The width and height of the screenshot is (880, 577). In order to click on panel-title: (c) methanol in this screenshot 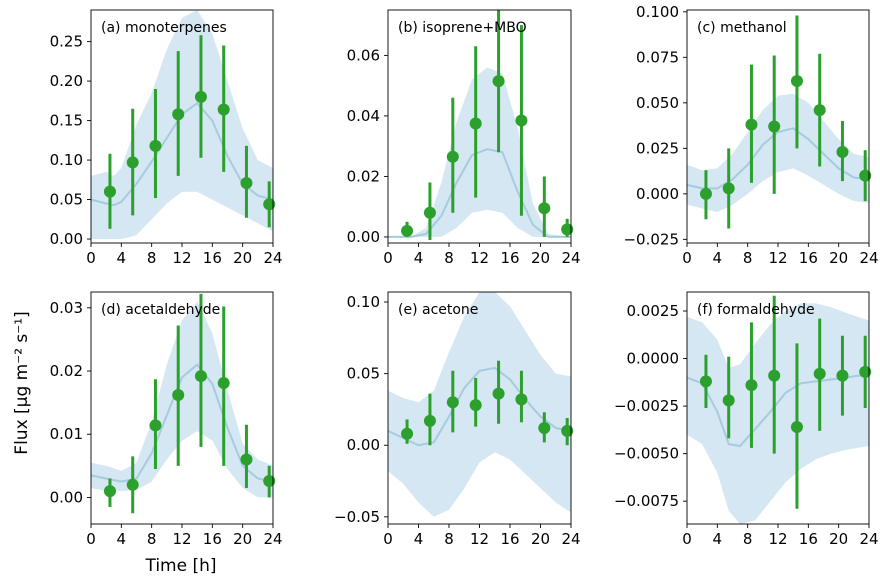, I will do `click(742, 28)`.